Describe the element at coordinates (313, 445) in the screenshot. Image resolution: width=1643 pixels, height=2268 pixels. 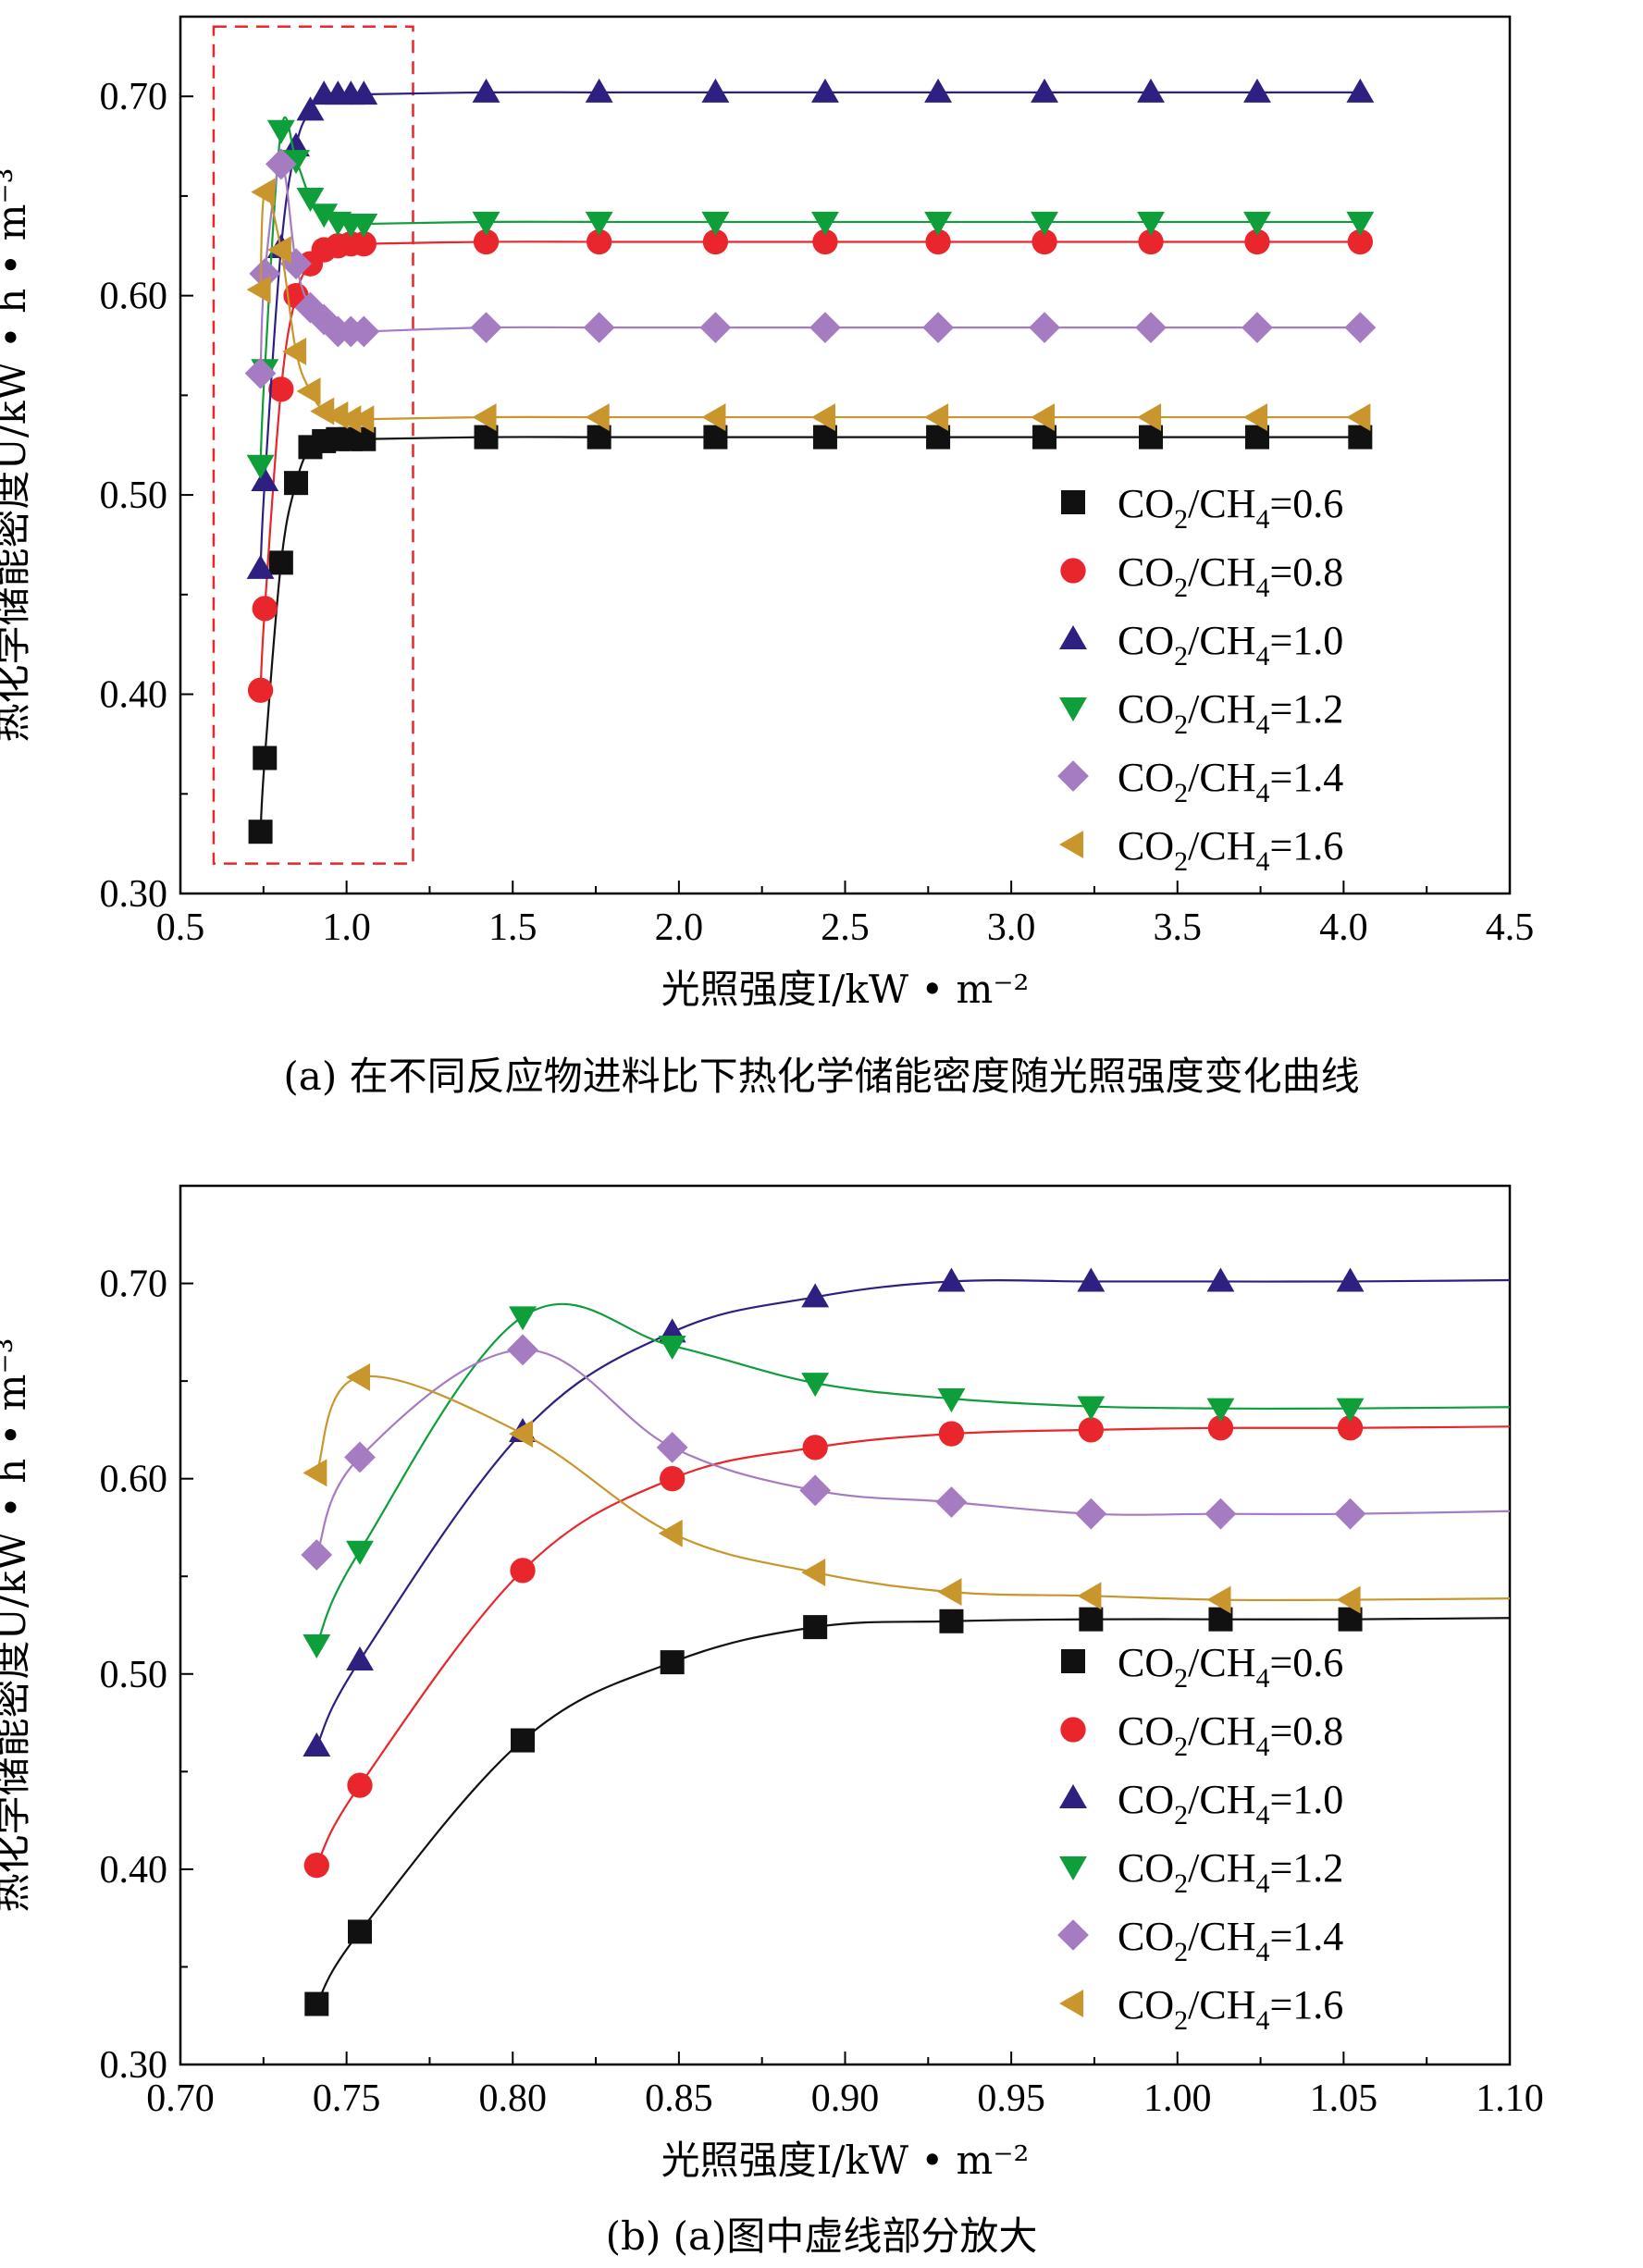
I see `panel-a-zoom-box` at that location.